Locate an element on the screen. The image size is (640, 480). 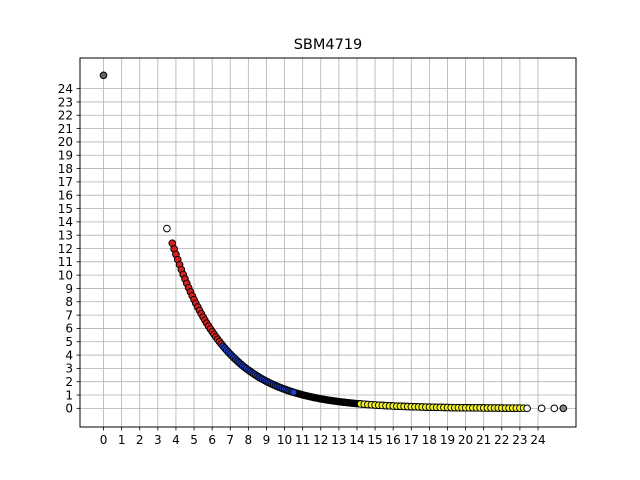
y-tick-label: 12 is located at coordinates (65, 249).